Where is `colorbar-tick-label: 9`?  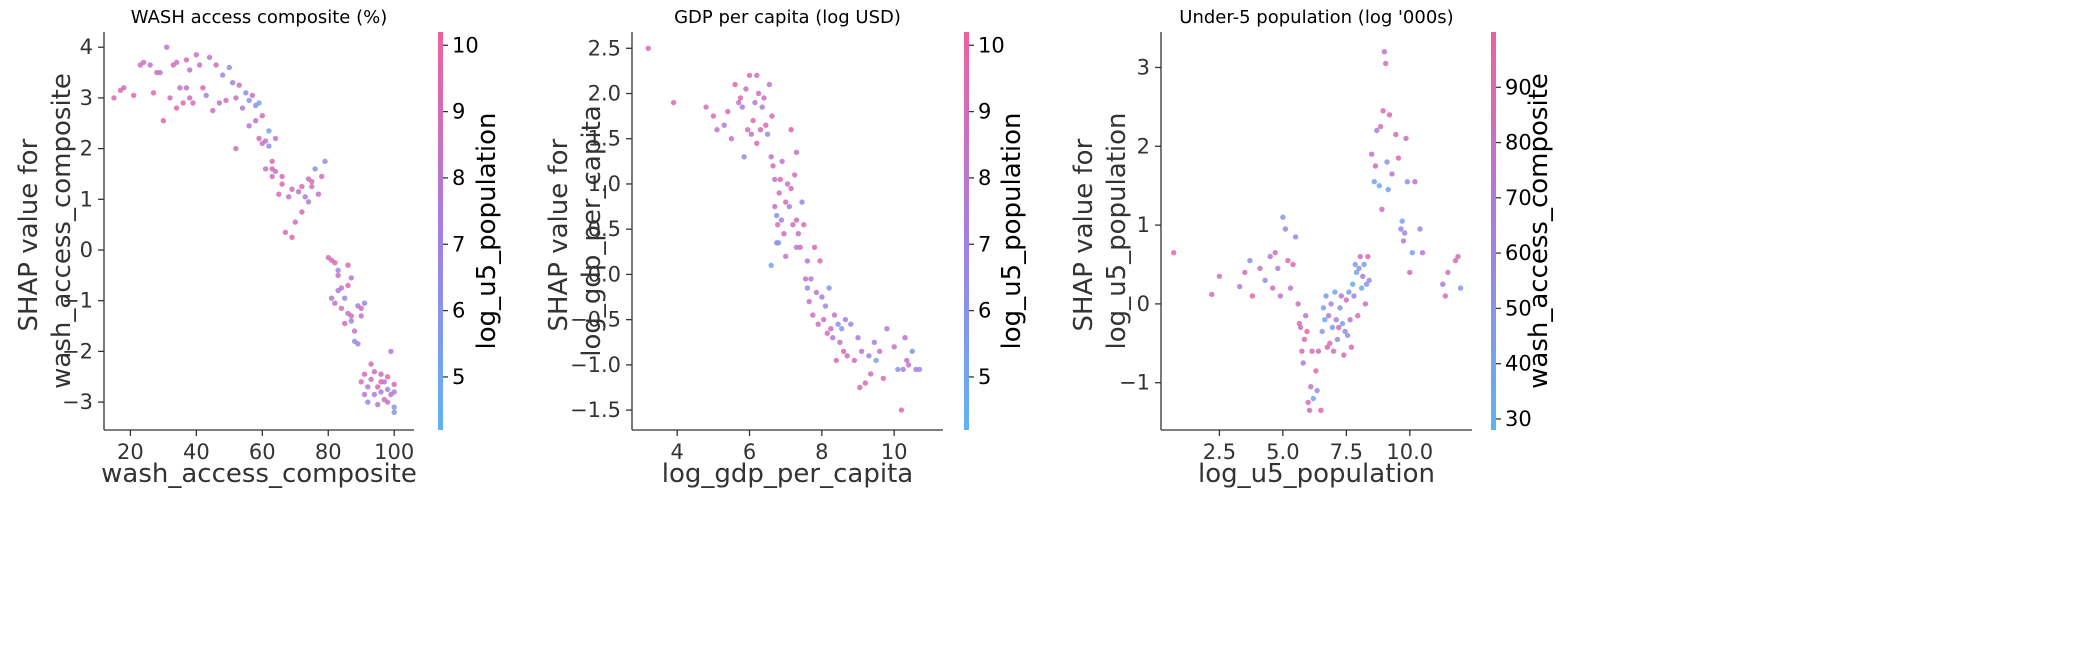 colorbar-tick-label: 9 is located at coordinates (458, 112).